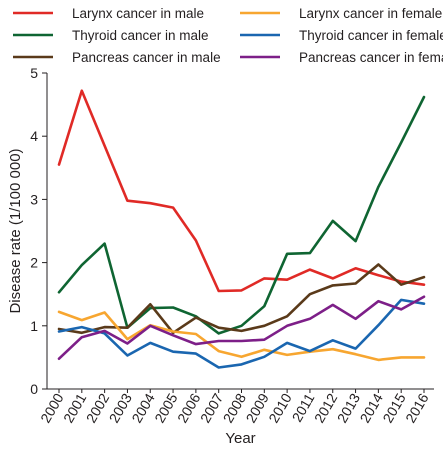 The height and width of the screenshot is (449, 443). I want to click on legend-item: Pancreas cancer in male, so click(117, 57).